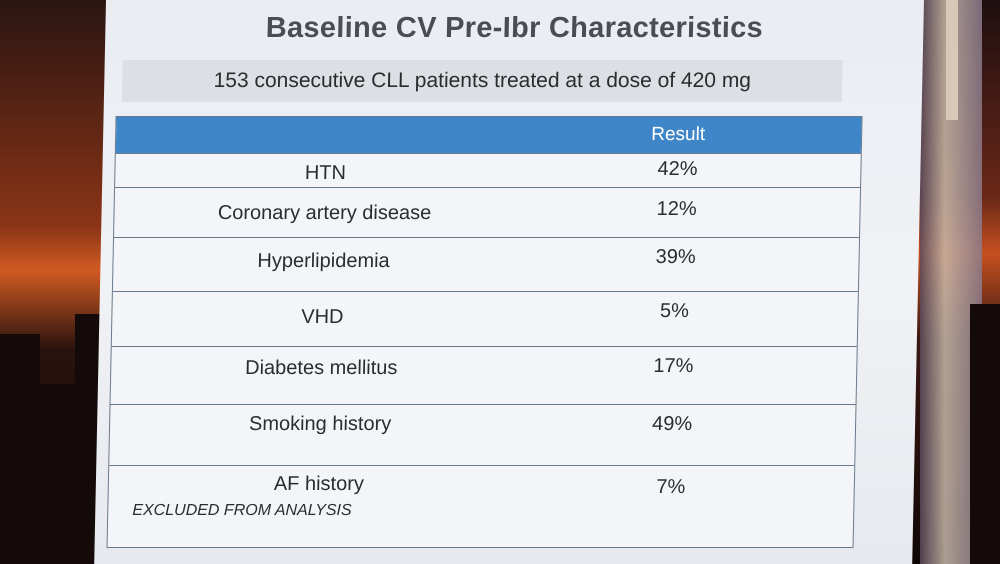 The height and width of the screenshot is (564, 1000). I want to click on table-row: Smoking history 49%, so click(482, 434).